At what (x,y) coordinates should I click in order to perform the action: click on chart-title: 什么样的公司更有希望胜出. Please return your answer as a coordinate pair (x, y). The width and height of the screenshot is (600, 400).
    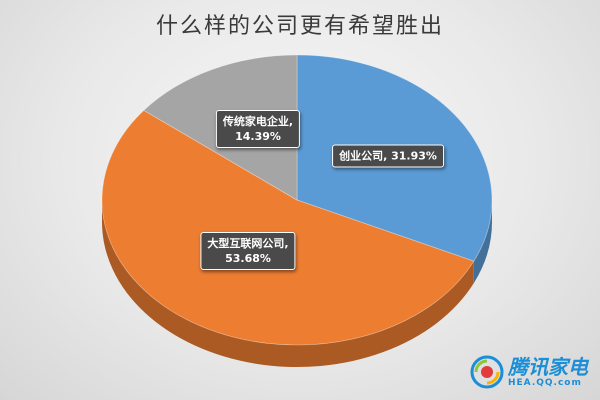
    Looking at the image, I should click on (299, 26).